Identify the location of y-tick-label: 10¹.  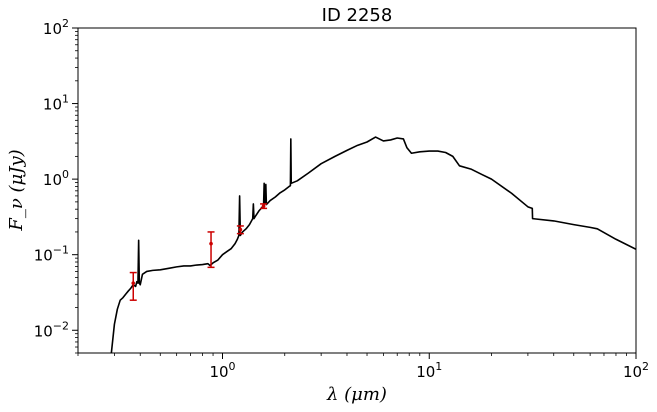
(56, 103).